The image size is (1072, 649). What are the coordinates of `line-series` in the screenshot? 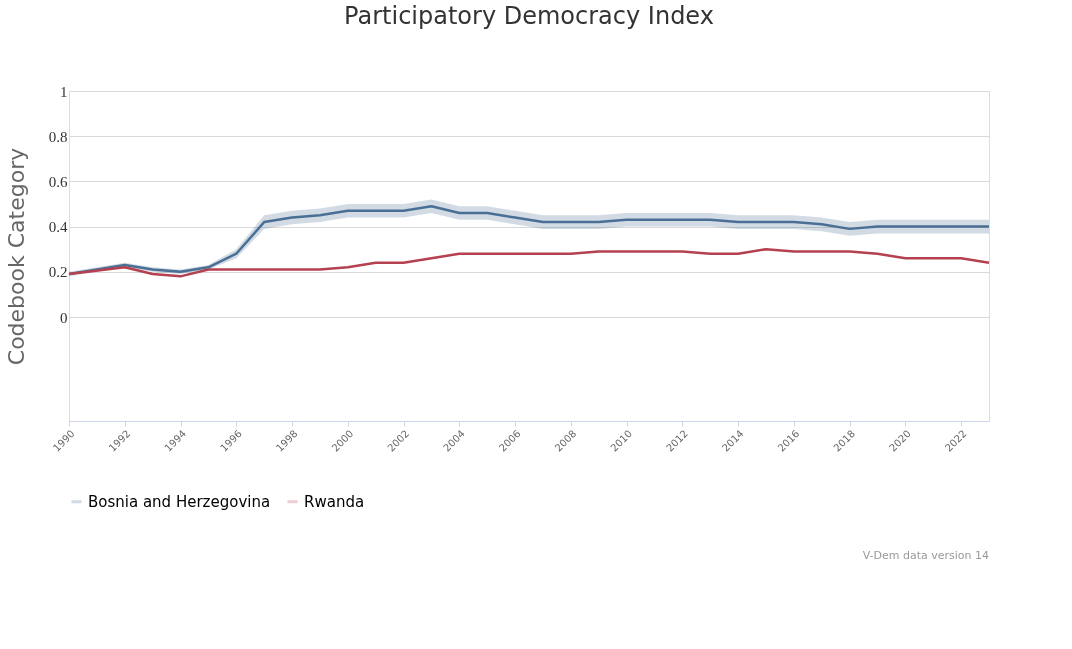 It's located at (529, 262).